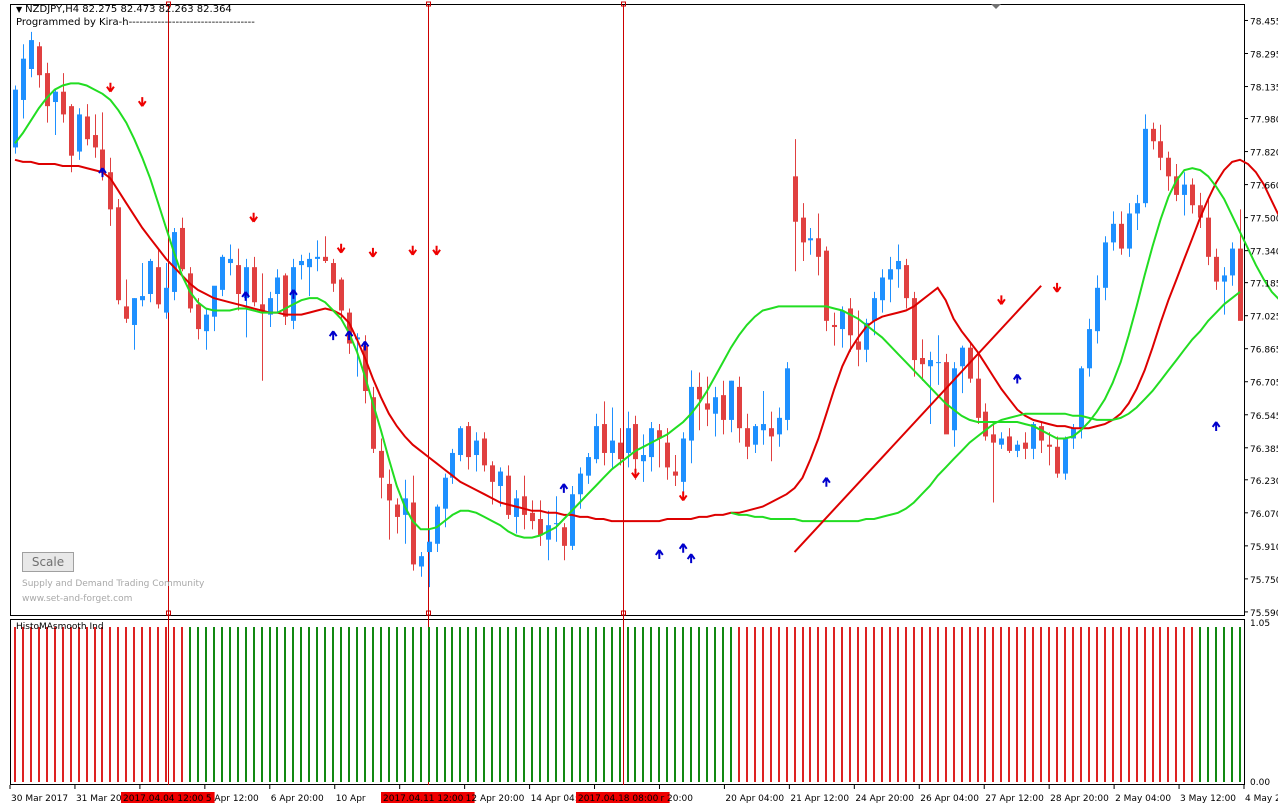  I want to click on time-label: 28 Apr 20:00, so click(1079, 798).